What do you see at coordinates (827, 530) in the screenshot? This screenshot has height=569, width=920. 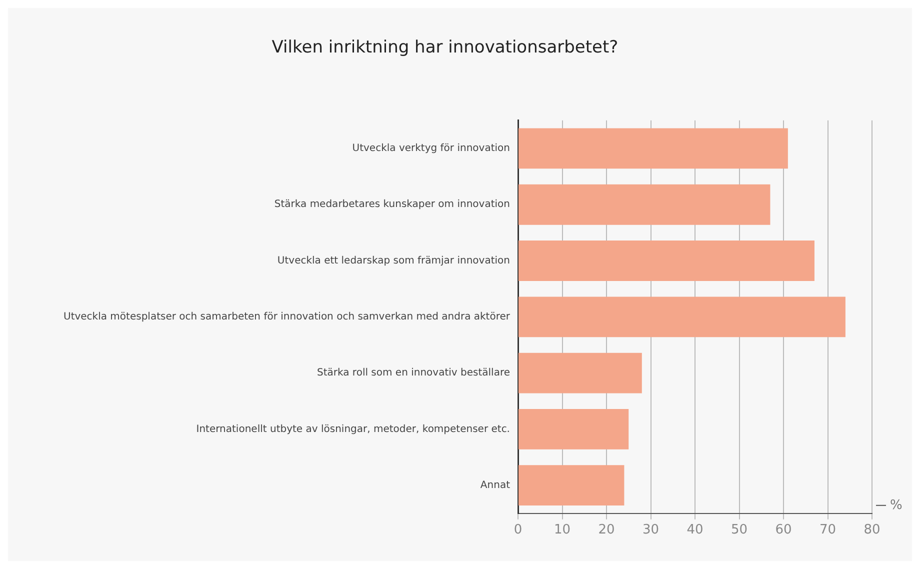 I see `x-tick-label: 70` at bounding box center [827, 530].